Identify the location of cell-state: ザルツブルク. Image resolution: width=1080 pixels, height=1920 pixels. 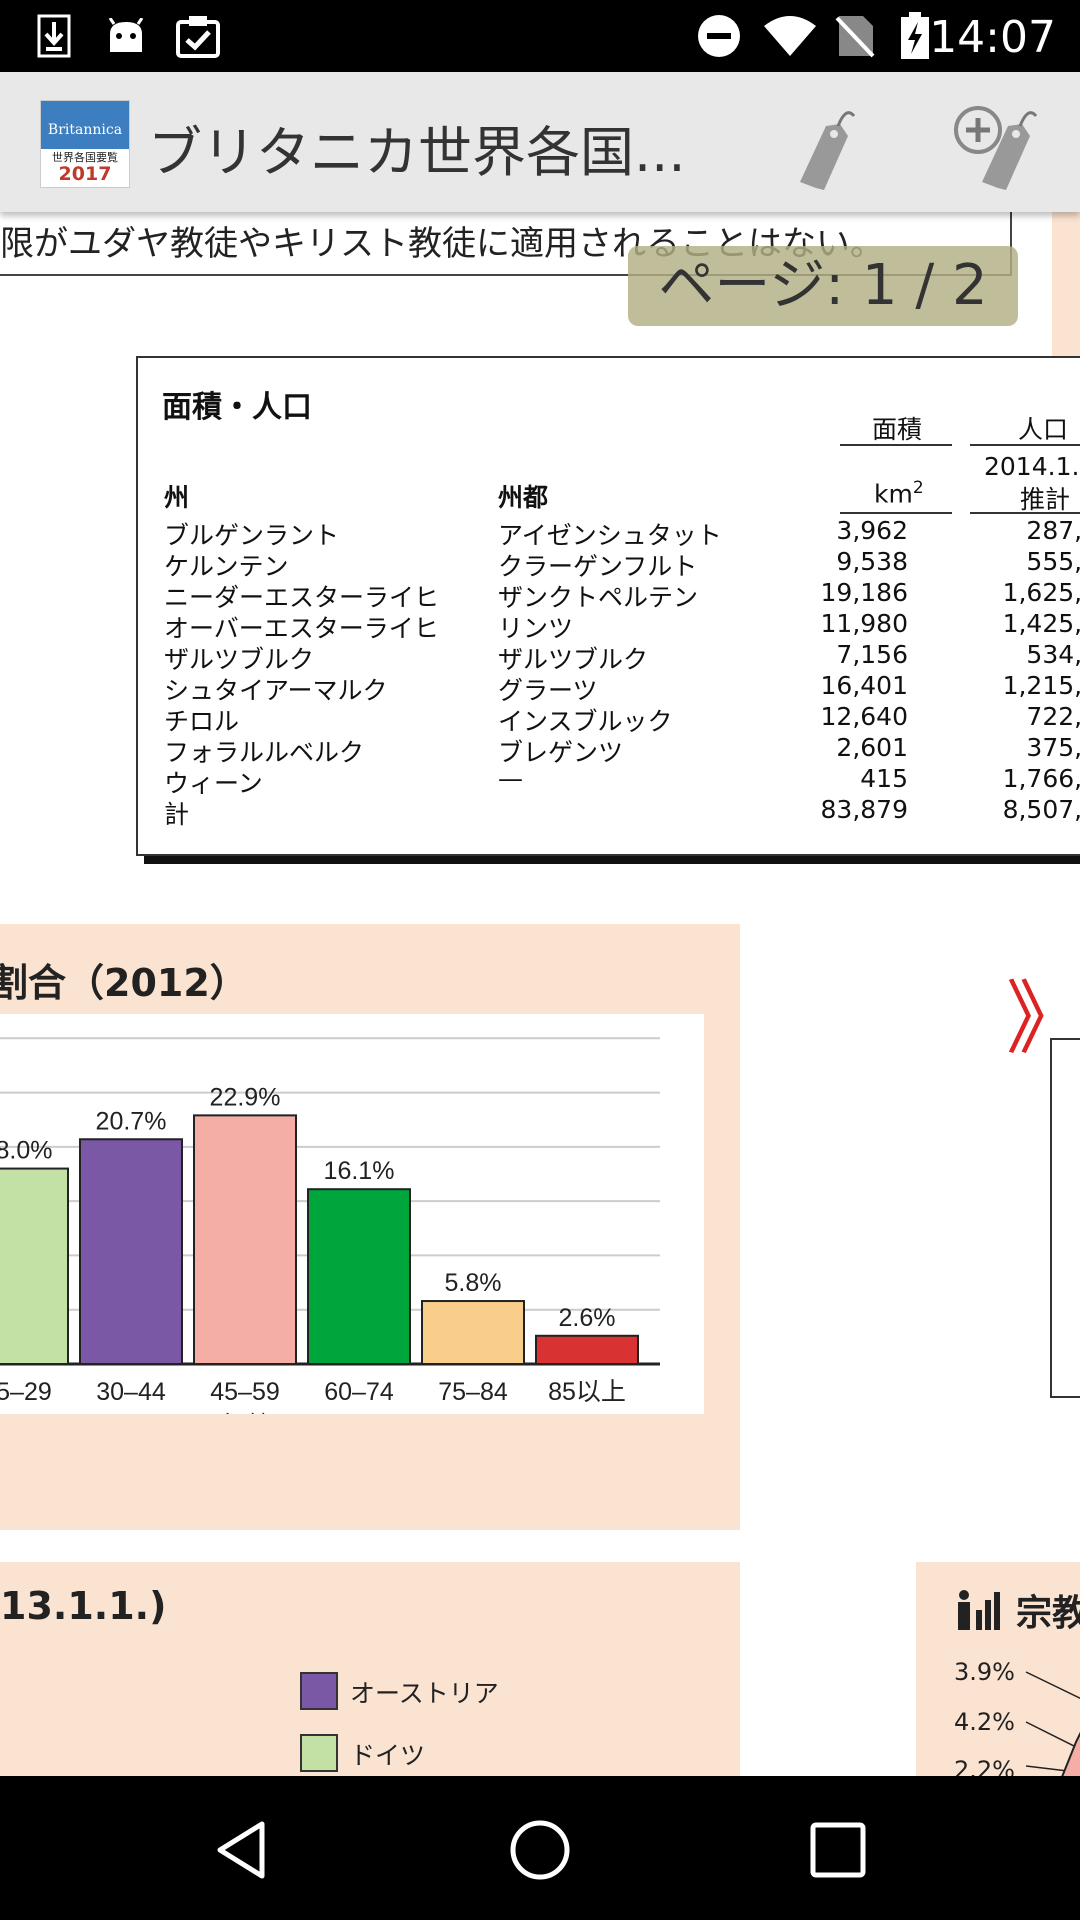
(239, 659).